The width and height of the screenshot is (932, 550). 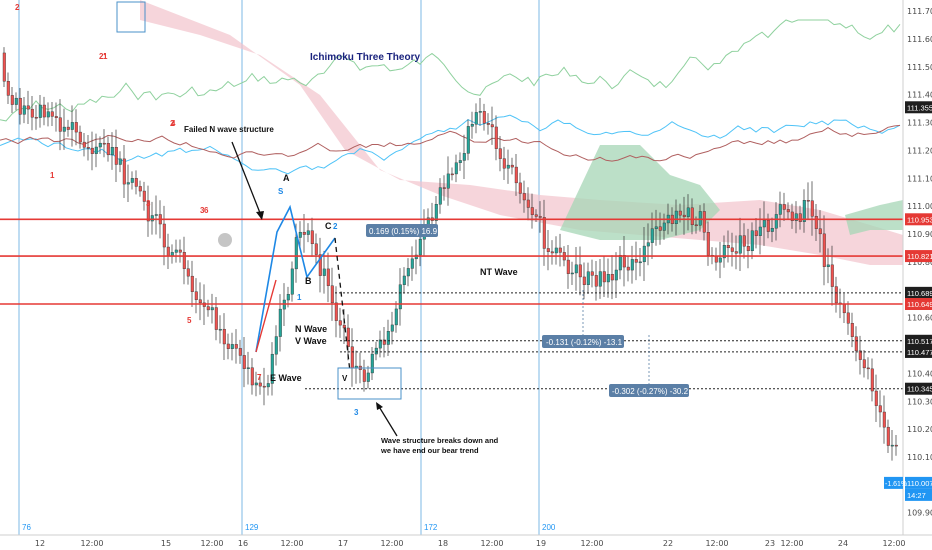 What do you see at coordinates (403, 231) in the screenshot?
I see `measure-label-1: 0.169 (0.15%) 16.9` at bounding box center [403, 231].